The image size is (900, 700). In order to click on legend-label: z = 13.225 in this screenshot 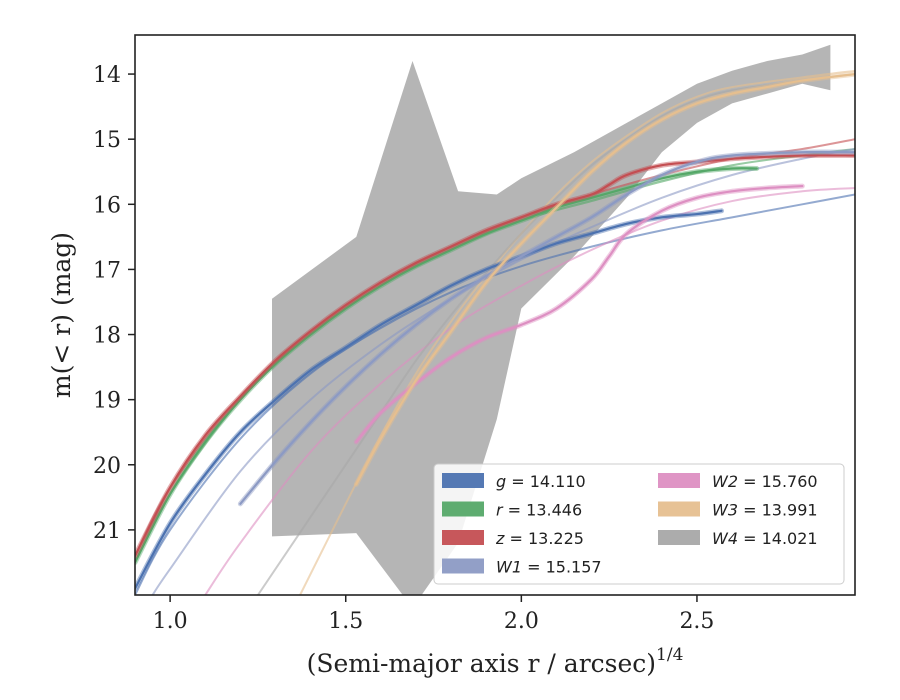, I will do `click(539, 538)`.